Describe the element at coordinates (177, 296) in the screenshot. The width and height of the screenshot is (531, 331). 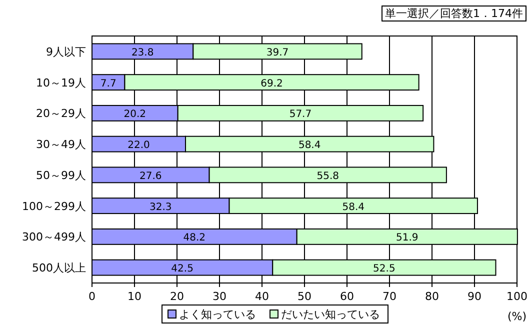
I see `x-tick-label: 20` at that location.